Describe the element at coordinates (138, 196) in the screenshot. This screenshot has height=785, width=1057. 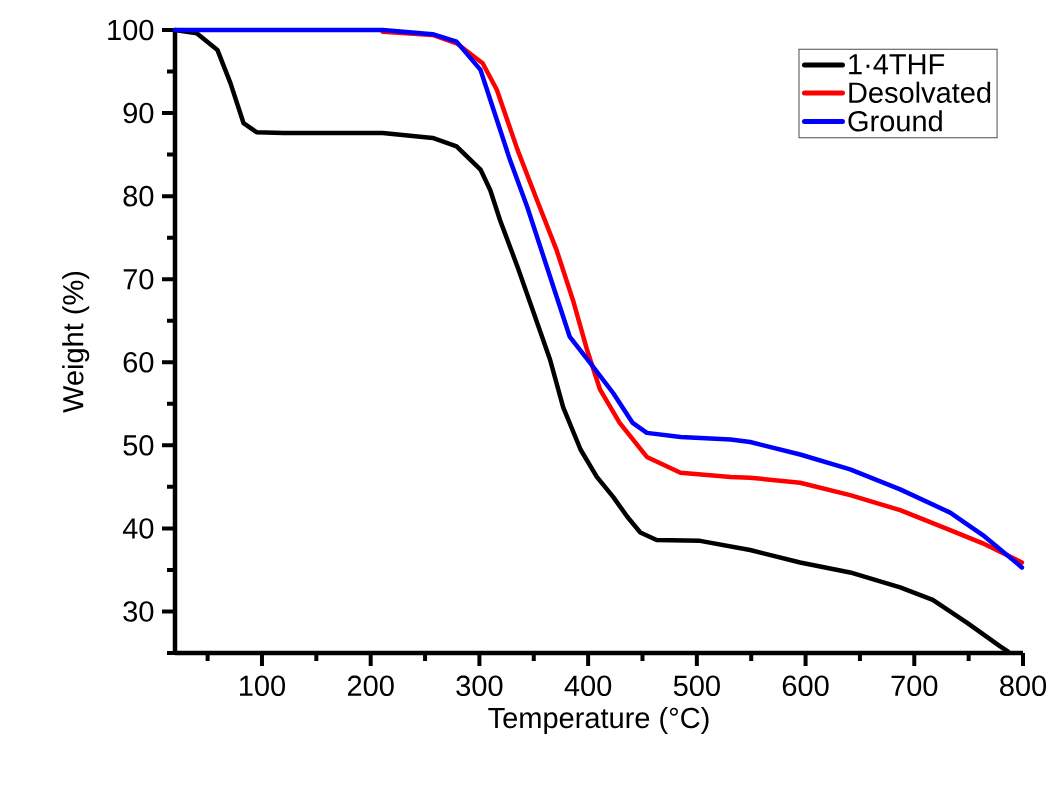
I see `y-tick-label: 80` at that location.